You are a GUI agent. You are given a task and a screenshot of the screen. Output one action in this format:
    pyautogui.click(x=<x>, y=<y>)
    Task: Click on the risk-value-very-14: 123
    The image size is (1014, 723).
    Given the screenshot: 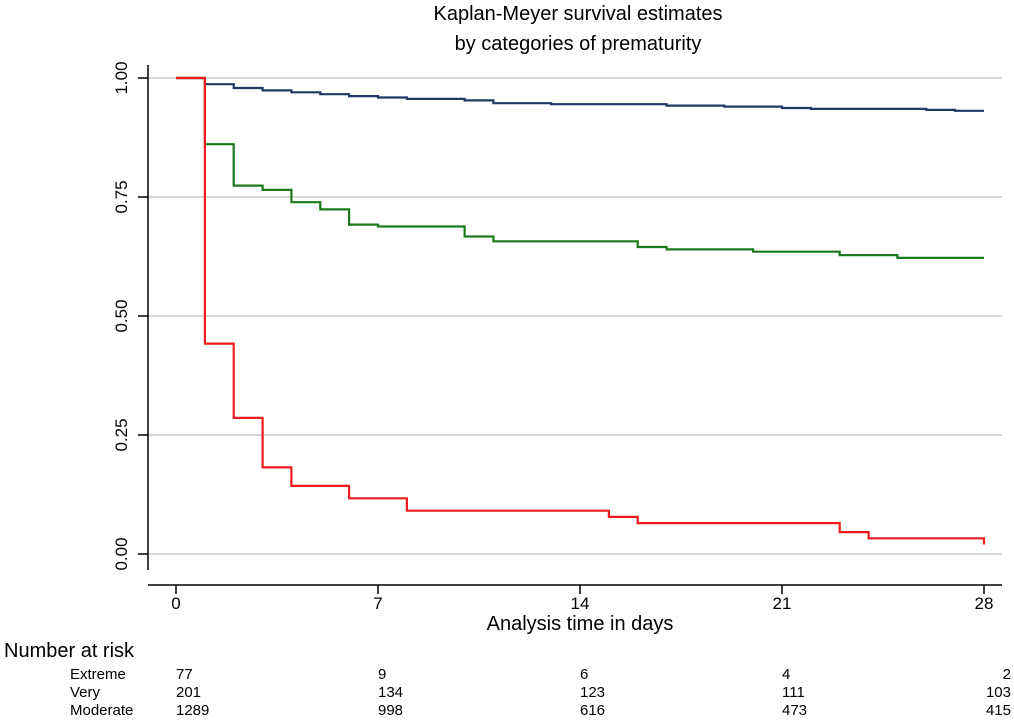 What is the action you would take?
    pyautogui.click(x=592, y=692)
    